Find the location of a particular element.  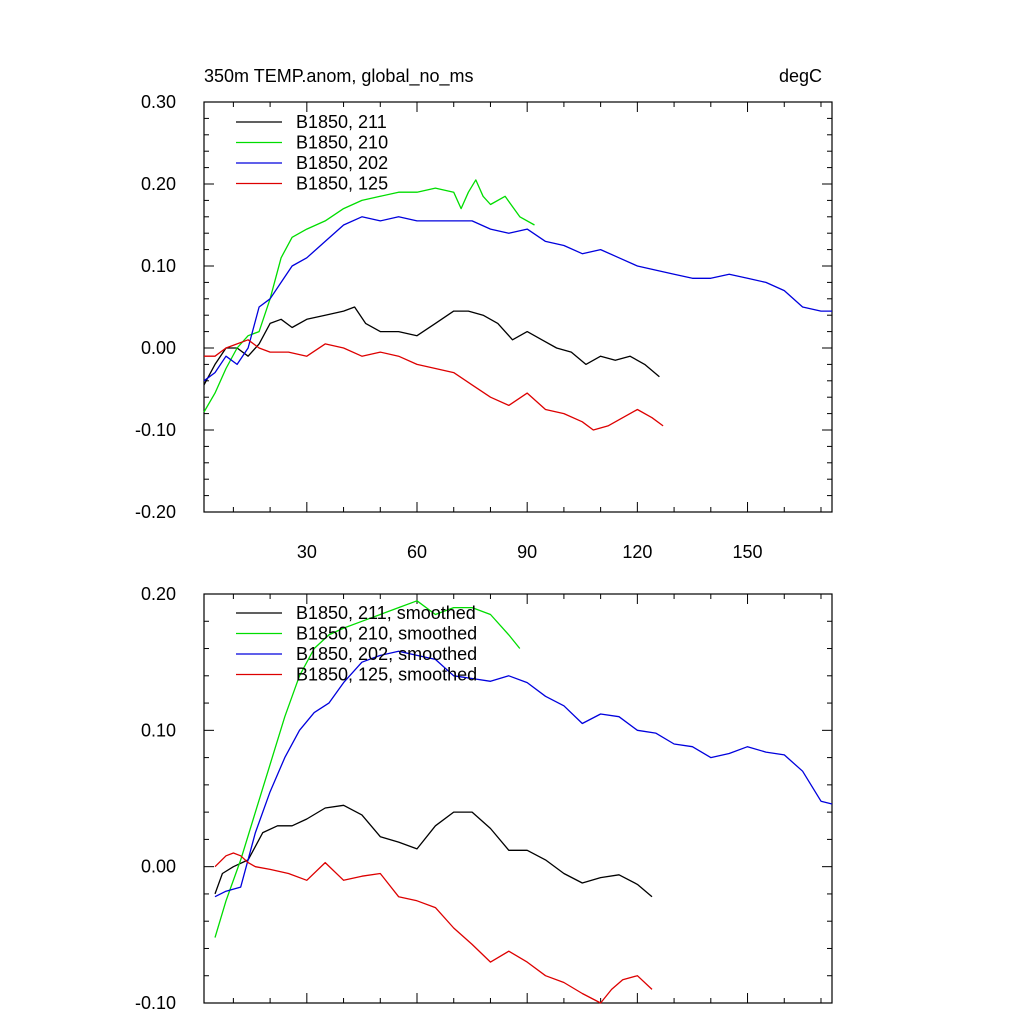

x-tick-label: 60 is located at coordinates (417, 552).